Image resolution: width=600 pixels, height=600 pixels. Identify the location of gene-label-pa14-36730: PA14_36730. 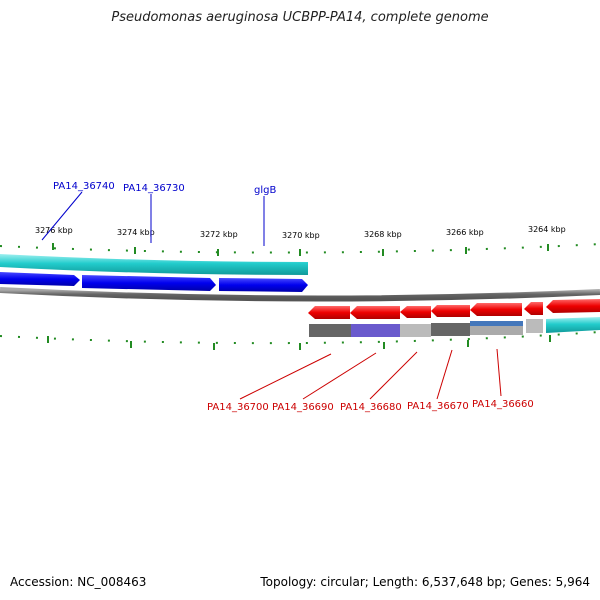
(154, 188).